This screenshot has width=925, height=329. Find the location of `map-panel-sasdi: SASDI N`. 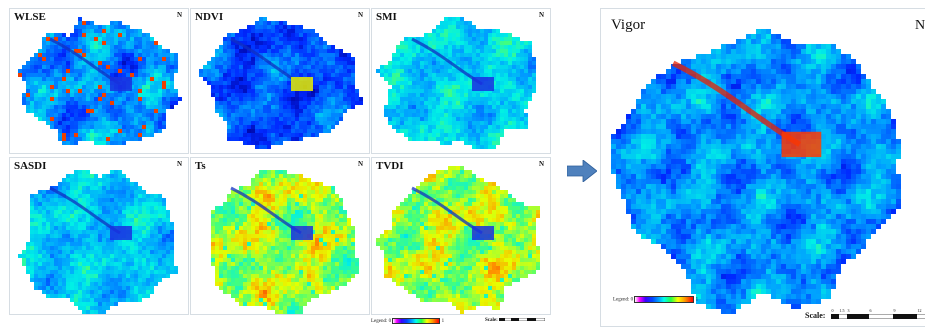

map-panel-sasdi: SASDI N is located at coordinates (99, 236).